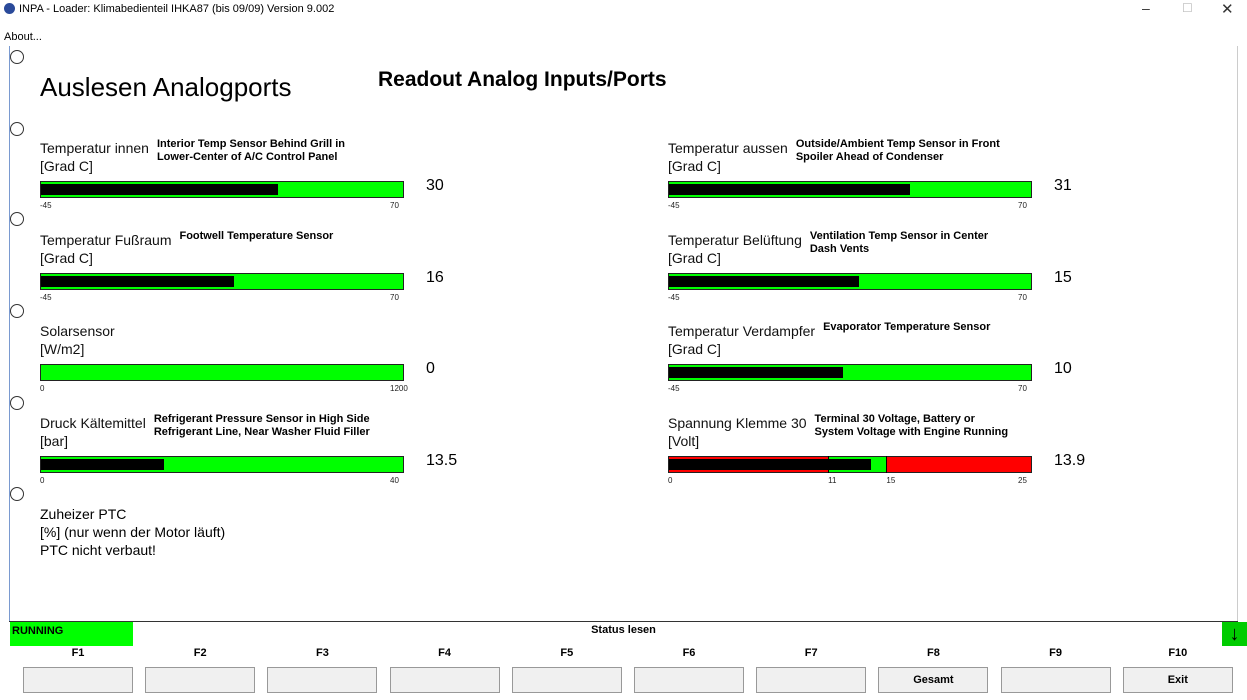 The height and width of the screenshot is (700, 1247). What do you see at coordinates (166, 87) in the screenshot?
I see `heading-title: Auslesen Analogports` at bounding box center [166, 87].